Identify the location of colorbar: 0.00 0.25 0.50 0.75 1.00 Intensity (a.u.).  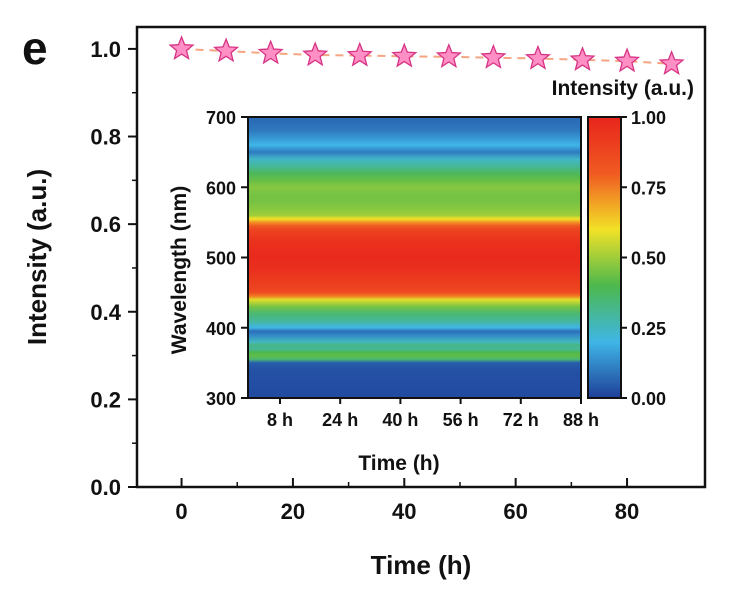
(623, 243).